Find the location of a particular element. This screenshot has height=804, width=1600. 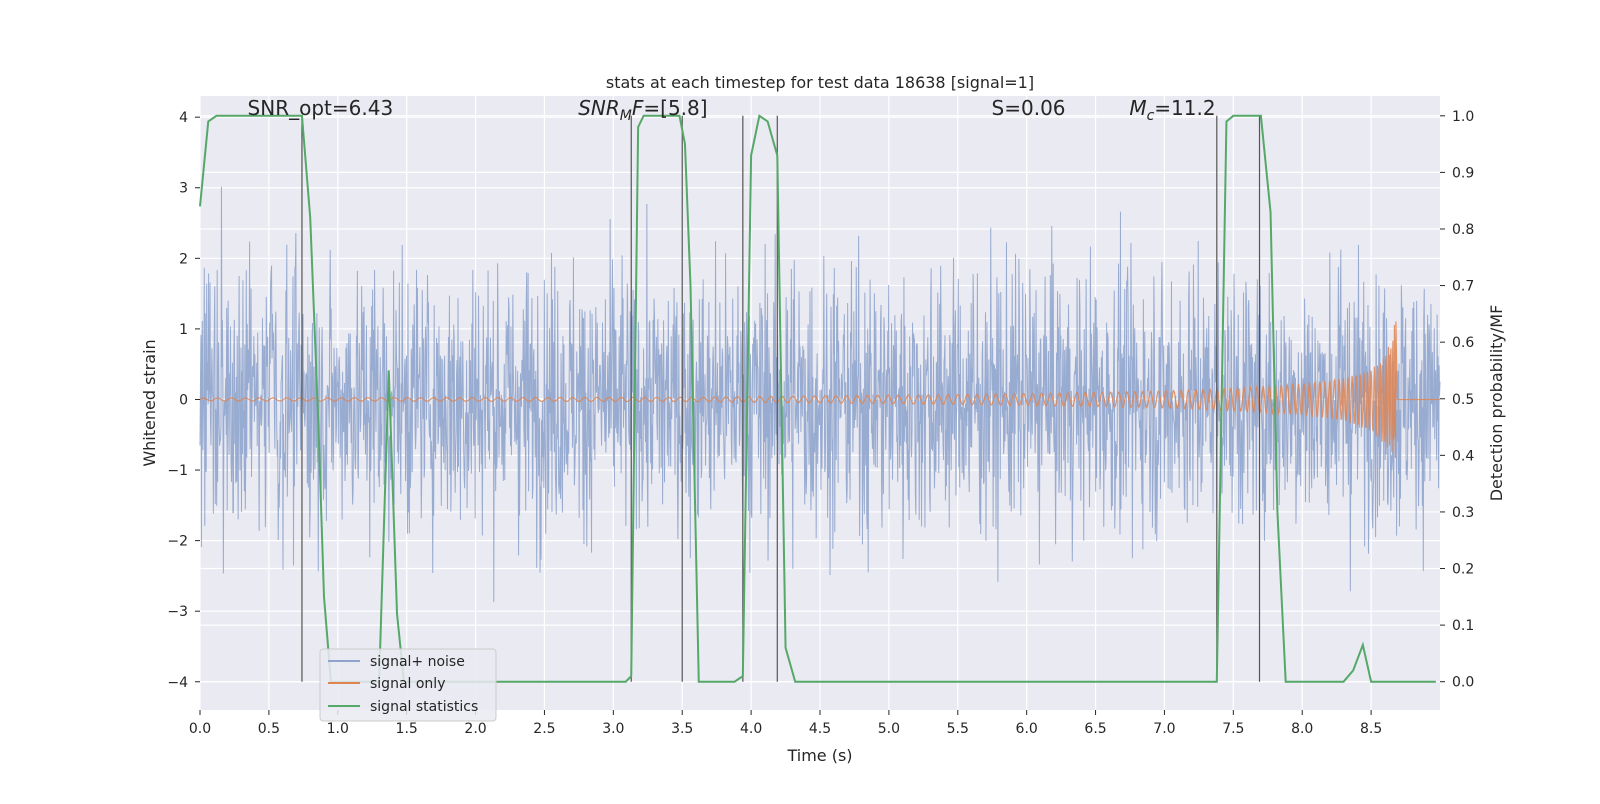

right-tick-label-1: 0.1 is located at coordinates (1463, 626).